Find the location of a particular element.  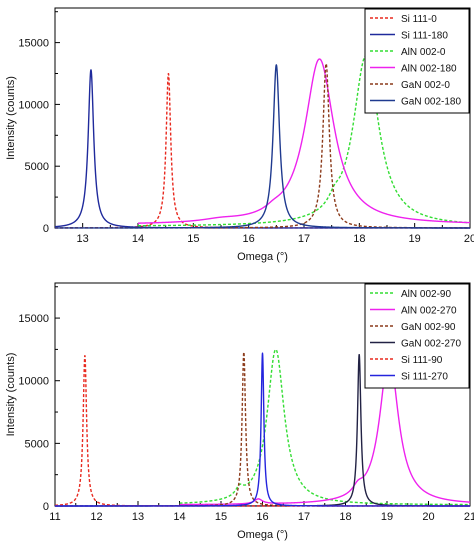

legend-label: AlN 002-0 is located at coordinates (423, 52).